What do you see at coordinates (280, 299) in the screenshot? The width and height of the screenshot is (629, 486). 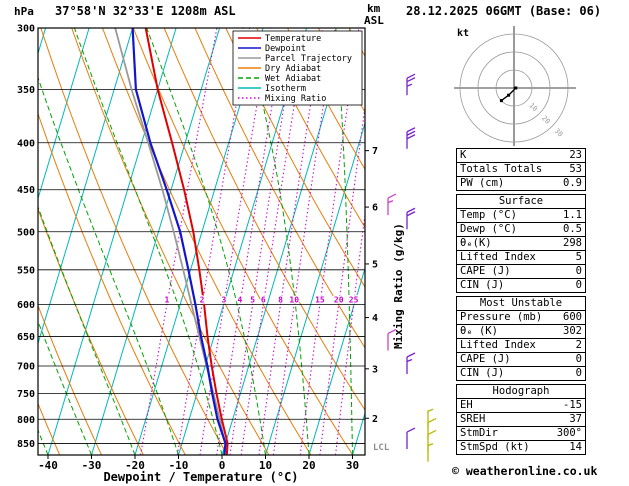 I see `mixing-ratio-value-label: 8` at bounding box center [280, 299].